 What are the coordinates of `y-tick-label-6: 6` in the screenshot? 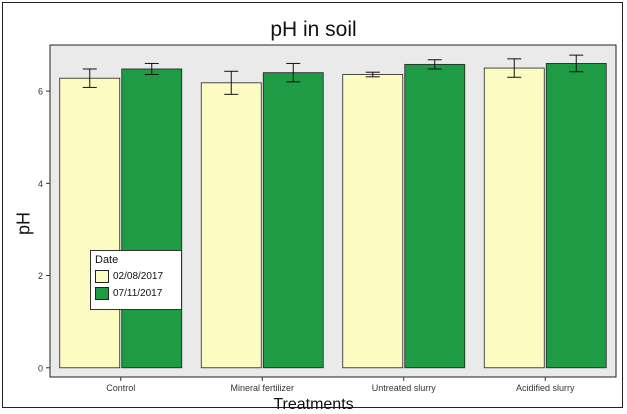 It's located at (40, 92).